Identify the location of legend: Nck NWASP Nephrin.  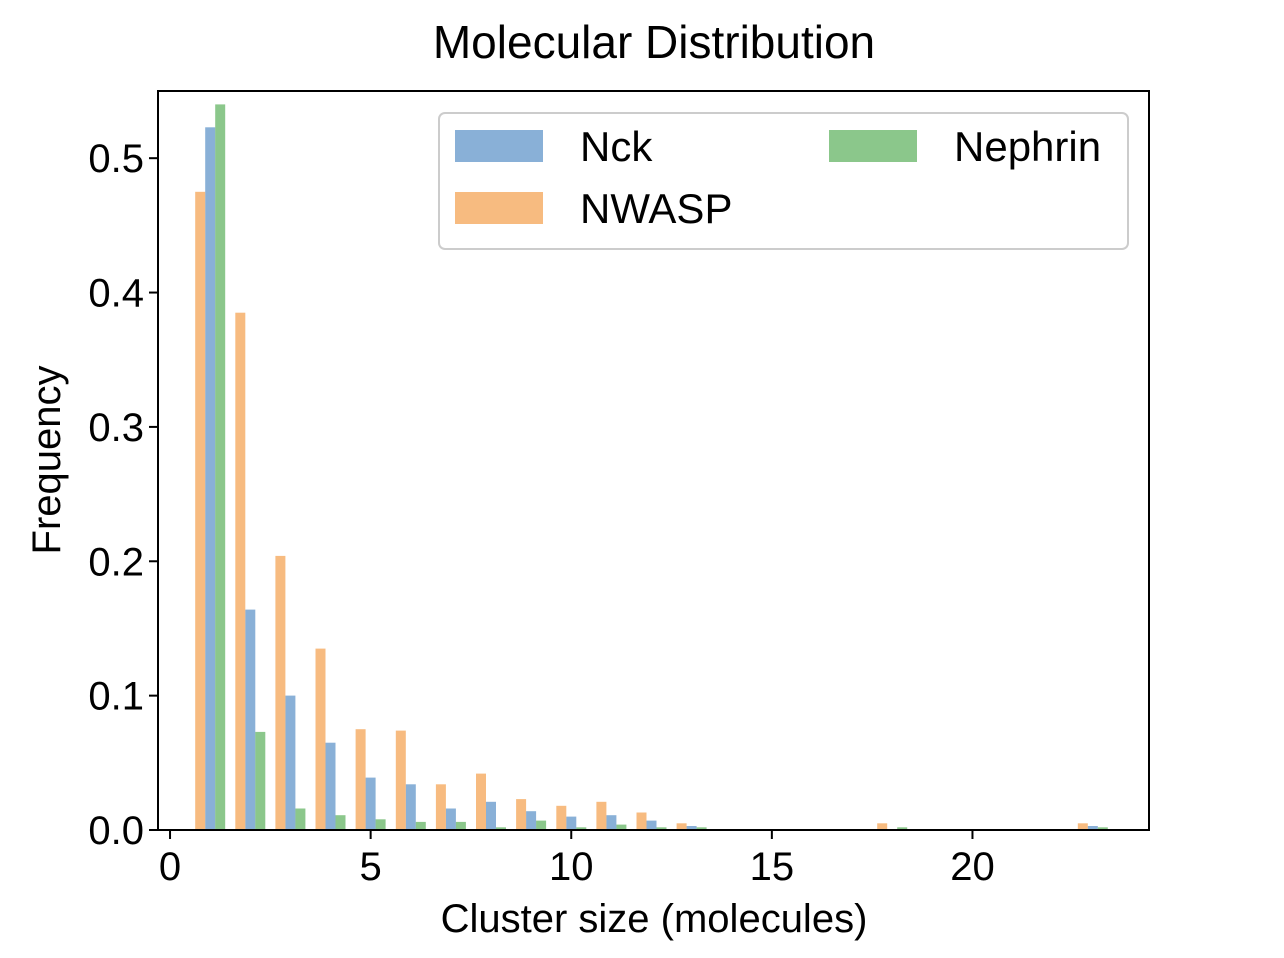
(783, 181).